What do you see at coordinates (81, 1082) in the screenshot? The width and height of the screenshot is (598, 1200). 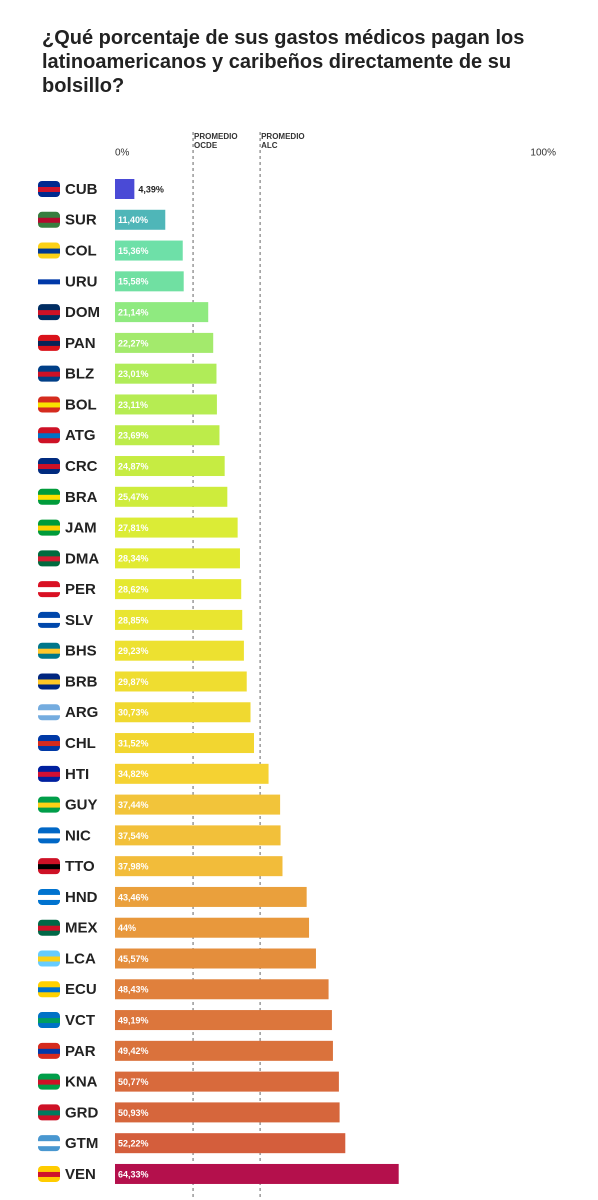 I see `category-label: KNA` at bounding box center [81, 1082].